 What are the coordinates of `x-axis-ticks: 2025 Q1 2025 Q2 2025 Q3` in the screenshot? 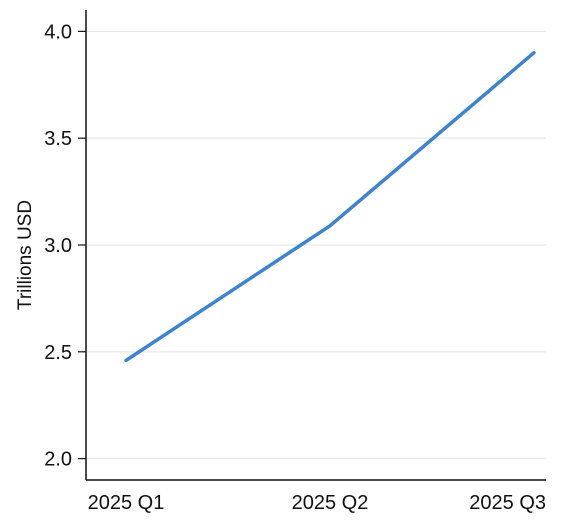 It's located at (317, 503).